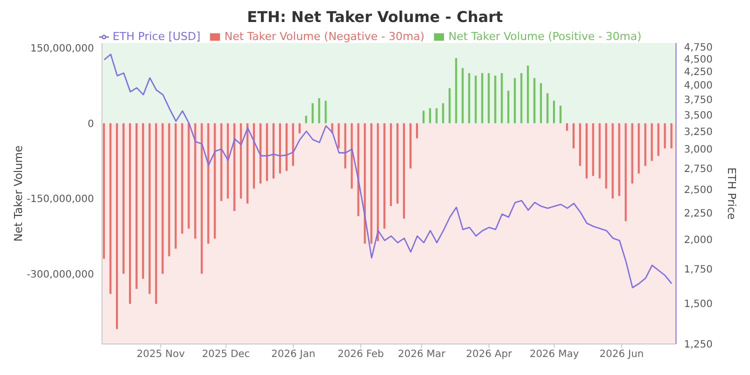 Image resolution: width=750 pixels, height=375 pixels. I want to click on x-tick-label: 2026 Jun, so click(622, 354).